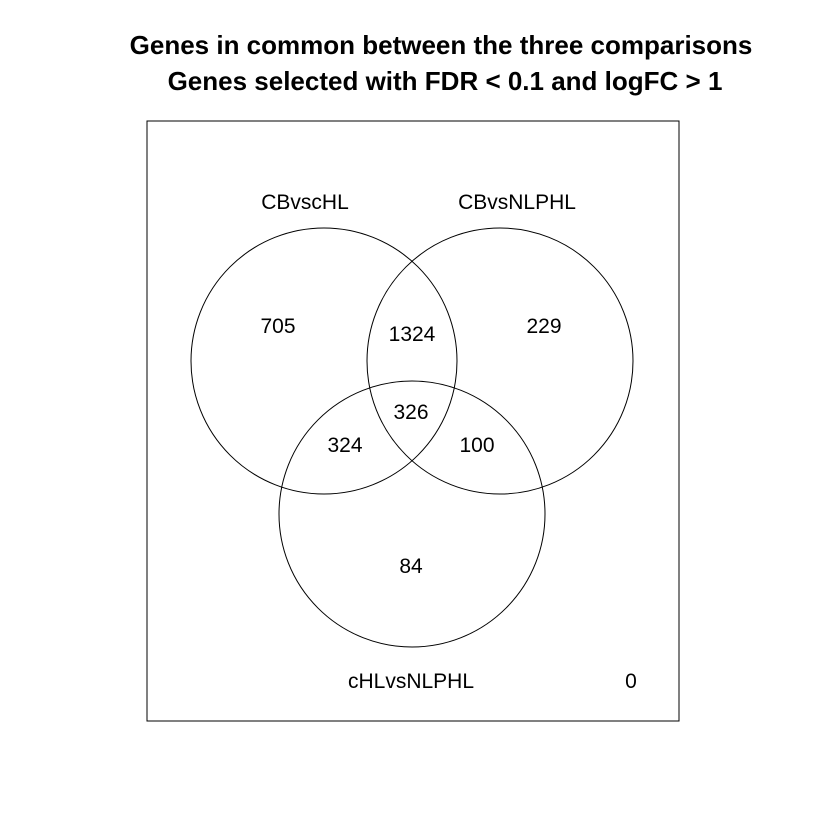 The height and width of the screenshot is (825, 825). What do you see at coordinates (277, 326) in the screenshot?
I see `count-cbvschl-only: 705` at bounding box center [277, 326].